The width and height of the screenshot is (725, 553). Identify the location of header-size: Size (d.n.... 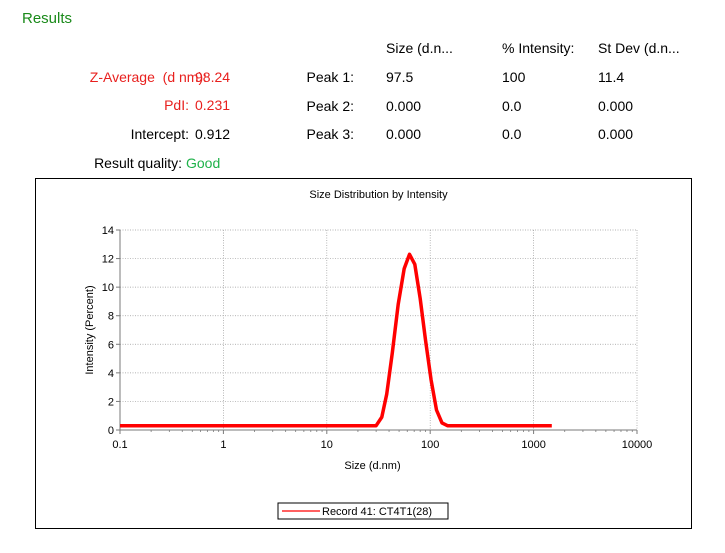
(419, 48).